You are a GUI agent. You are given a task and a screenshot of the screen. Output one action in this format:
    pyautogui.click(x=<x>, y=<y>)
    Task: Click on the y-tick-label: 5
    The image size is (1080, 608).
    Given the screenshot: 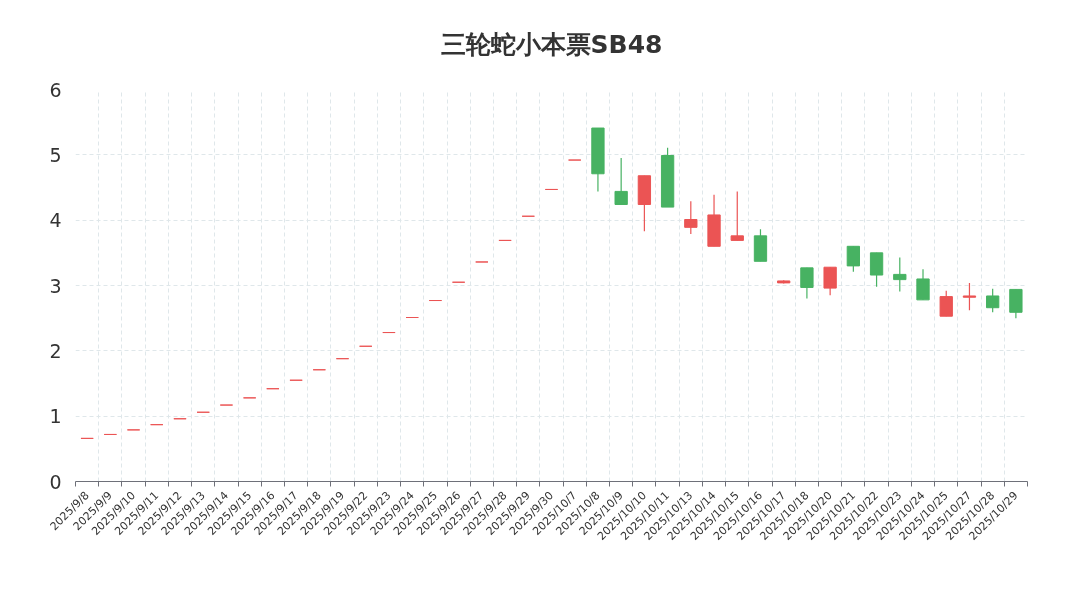 What is the action you would take?
    pyautogui.click(x=55, y=154)
    